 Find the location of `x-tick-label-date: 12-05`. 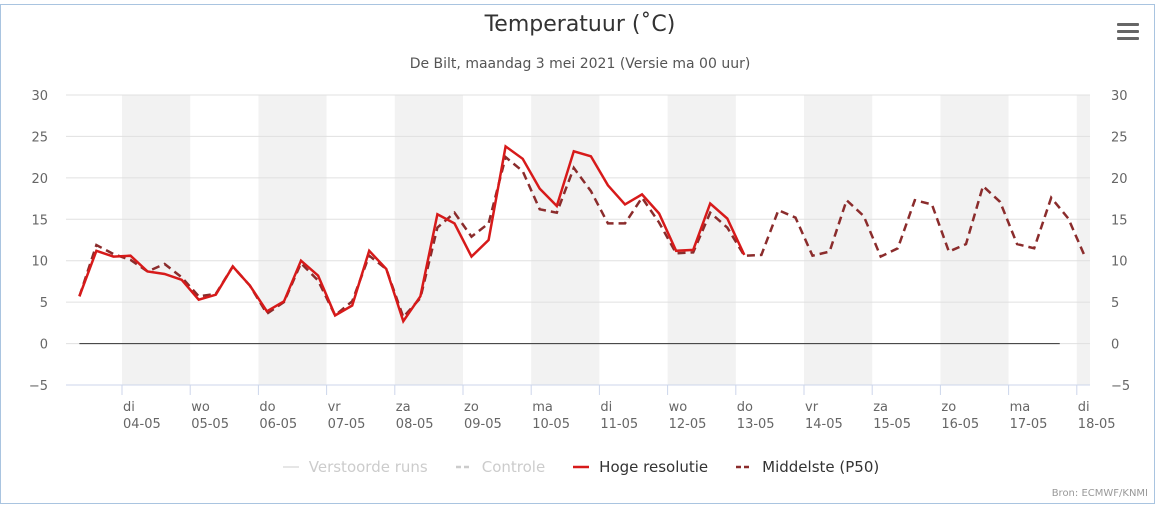

x-tick-label-date: 12-05 is located at coordinates (688, 424).